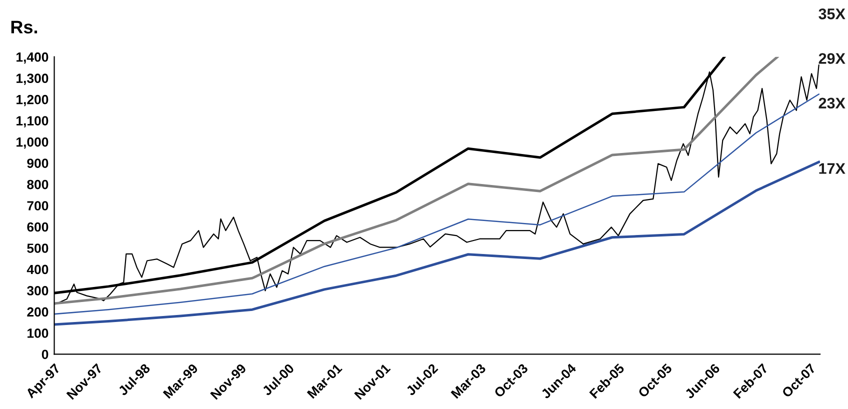  Describe the element at coordinates (832, 168) in the screenshot. I see `series-label: 17X` at that location.